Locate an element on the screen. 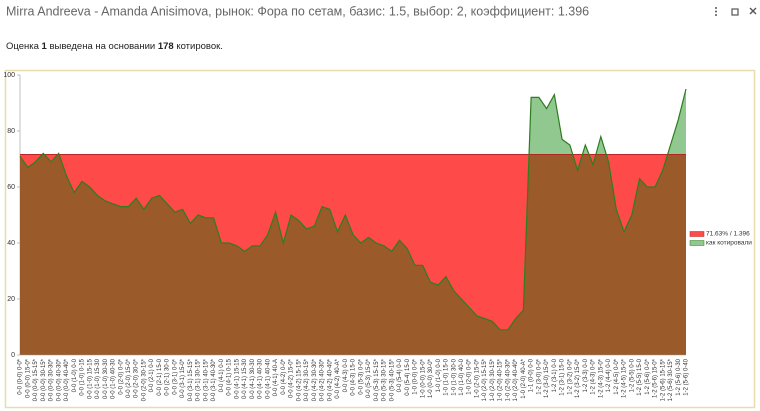  x-tick-label: 1-2 (4-3) 0-0* is located at coordinates (594, 376).